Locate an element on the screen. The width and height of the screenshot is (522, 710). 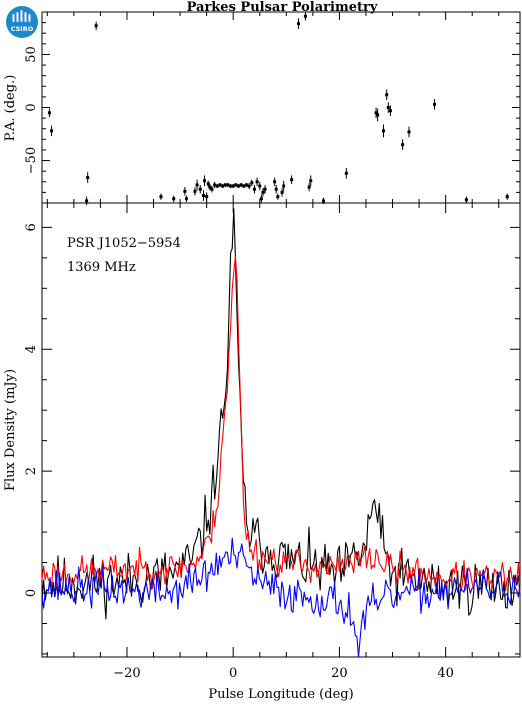
flux-y-tick-label: 4 is located at coordinates (31, 349).